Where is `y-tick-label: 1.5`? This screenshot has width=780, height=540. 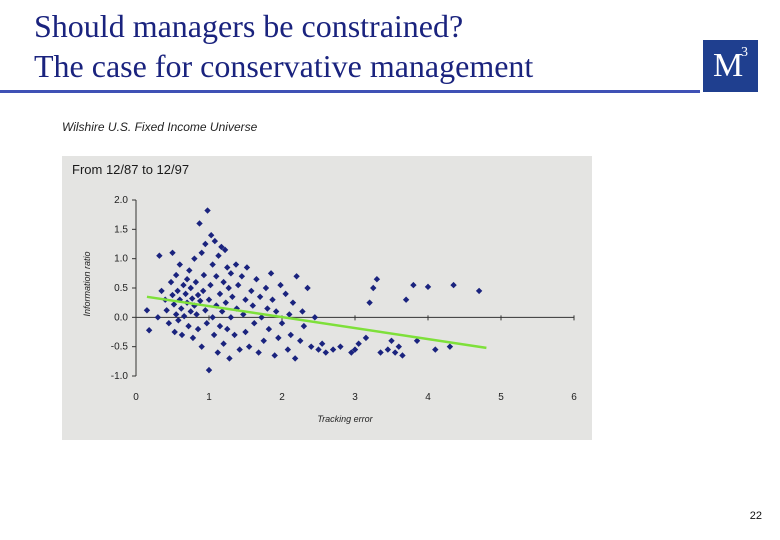 y-tick-label: 1.5 is located at coordinates (121, 229).